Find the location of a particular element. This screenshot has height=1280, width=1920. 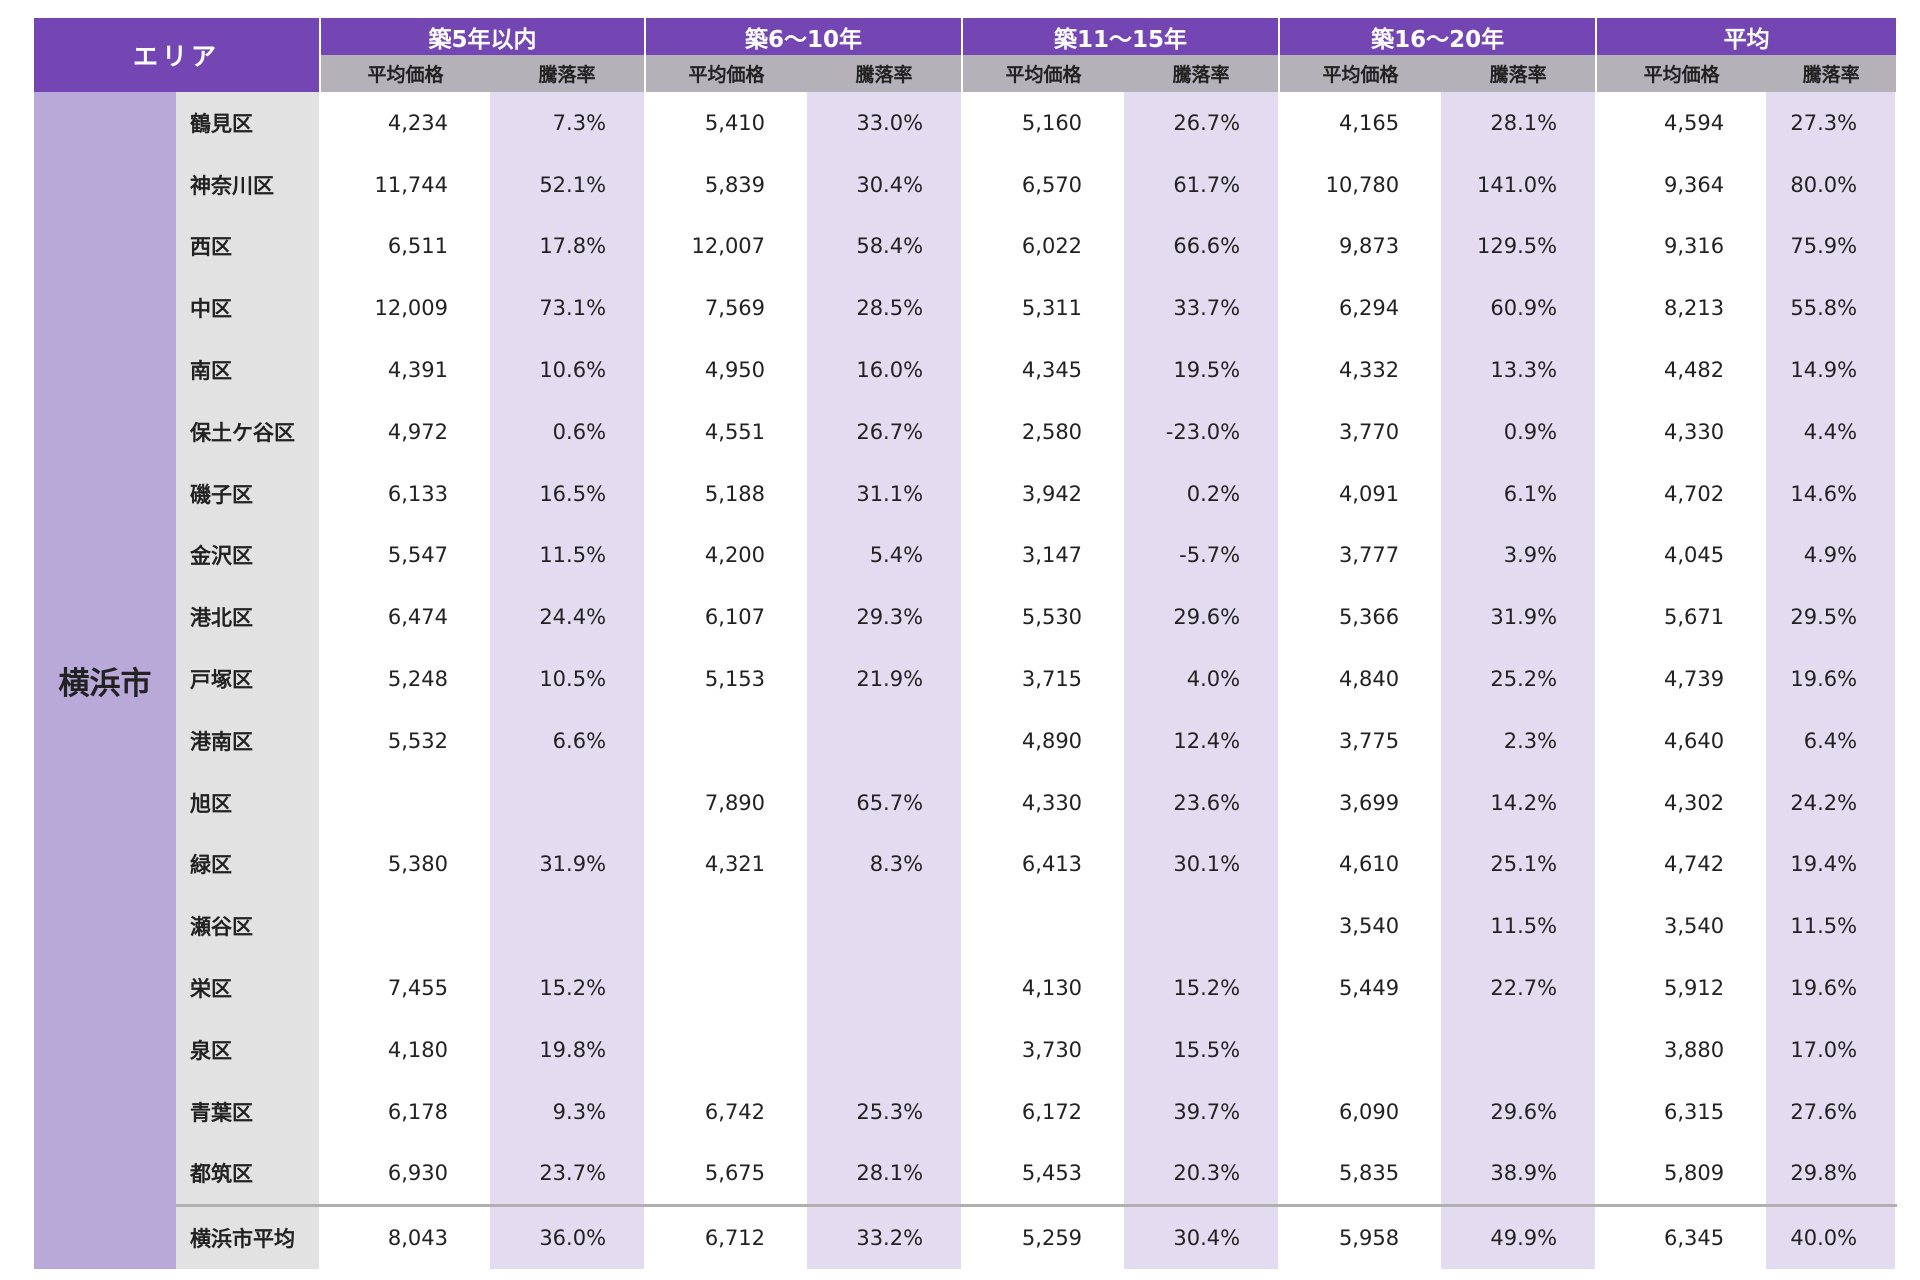

change-rate-cell: 0.9% is located at coordinates (1519, 431).